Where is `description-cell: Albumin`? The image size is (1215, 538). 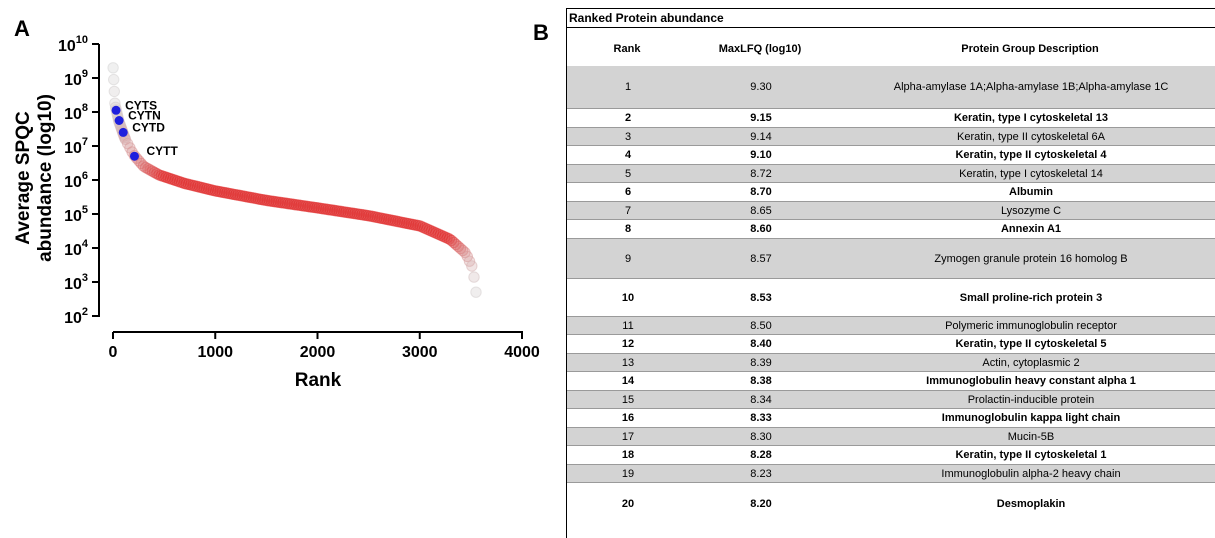
description-cell: Albumin is located at coordinates (1031, 192).